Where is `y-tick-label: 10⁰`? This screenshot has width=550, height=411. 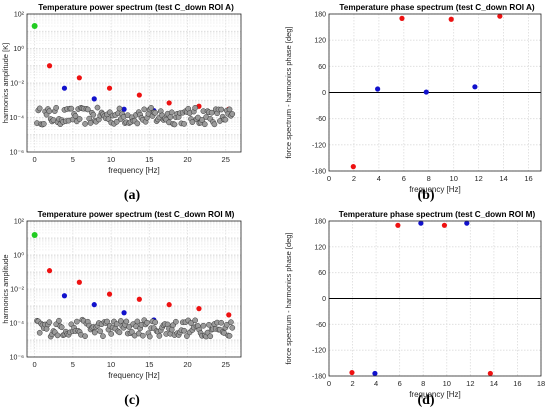 y-tick-label: 10⁰ is located at coordinates (18, 49).